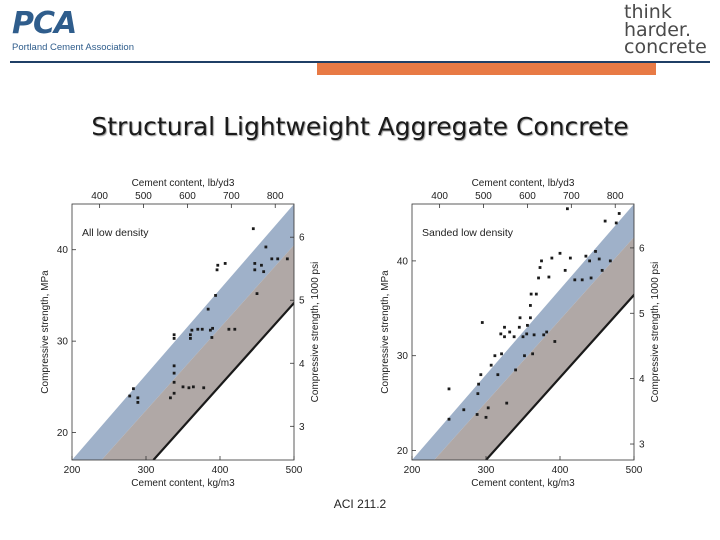 The image size is (720, 540). I want to click on y2-tick-label: 3, so click(302, 427).